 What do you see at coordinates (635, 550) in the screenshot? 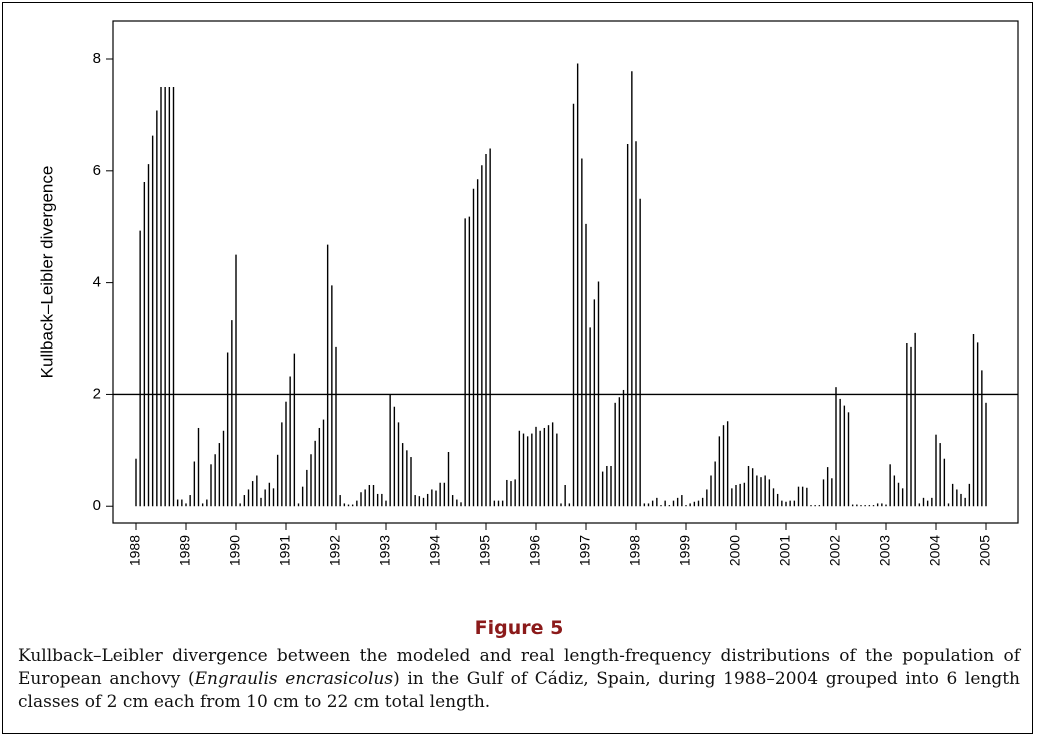
I see `x-tick-label: 1998` at bounding box center [635, 550].